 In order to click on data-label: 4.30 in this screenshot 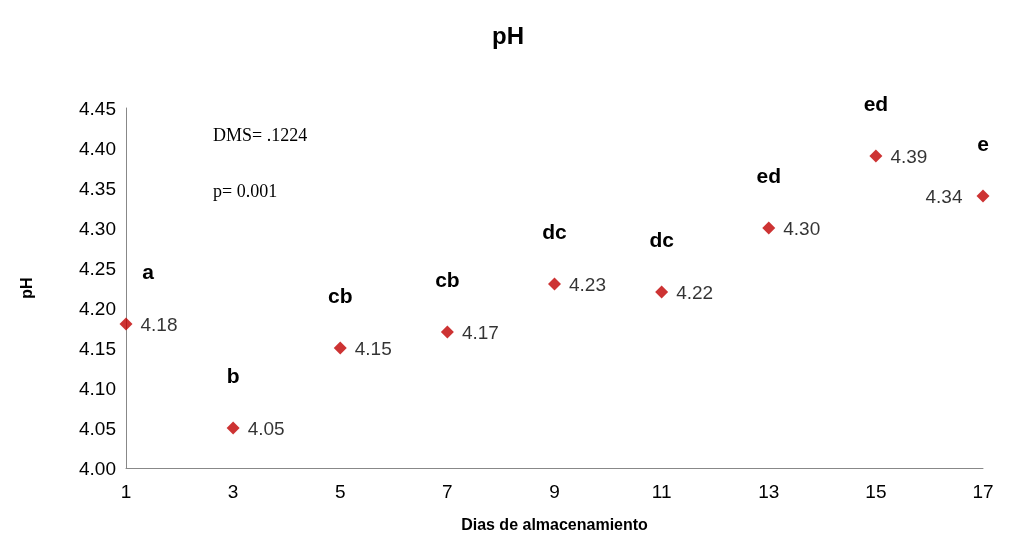, I will do `click(802, 228)`.